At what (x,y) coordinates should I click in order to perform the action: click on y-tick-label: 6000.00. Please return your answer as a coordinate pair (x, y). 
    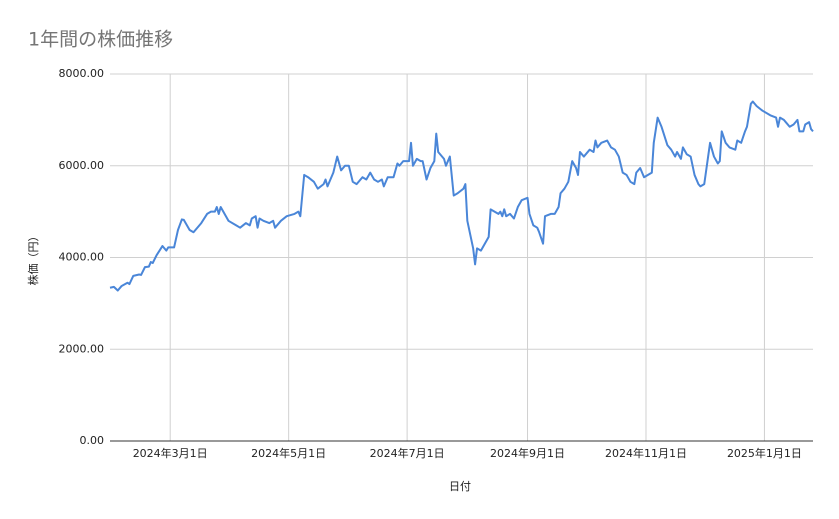
    Looking at the image, I should click on (82, 165).